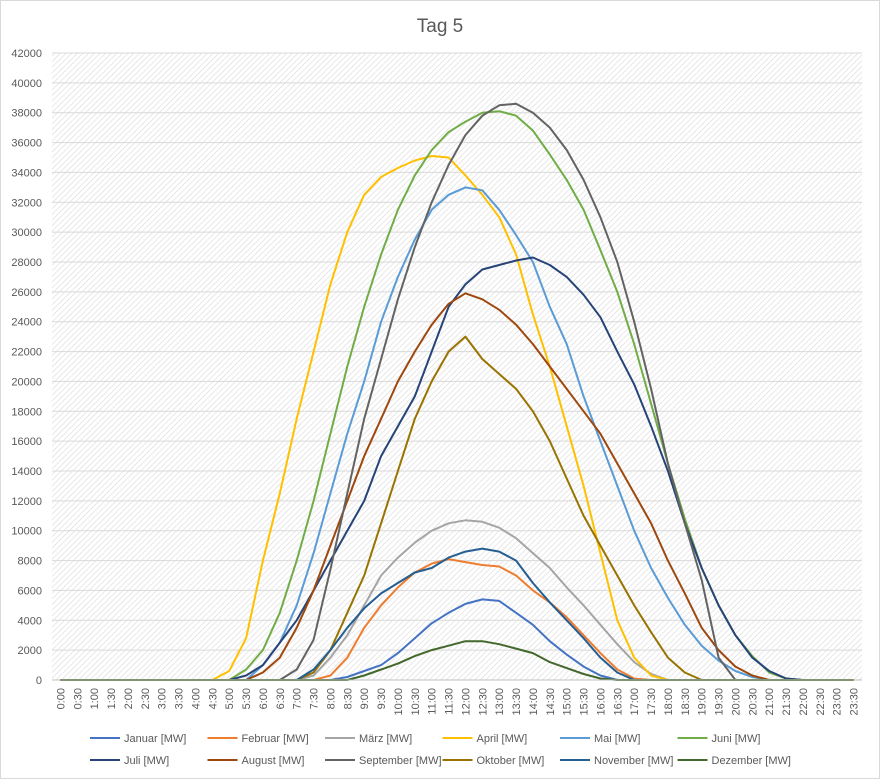 The image size is (880, 784). What do you see at coordinates (146, 698) in the screenshot?
I see `x-tick-label: 2:30` at bounding box center [146, 698].